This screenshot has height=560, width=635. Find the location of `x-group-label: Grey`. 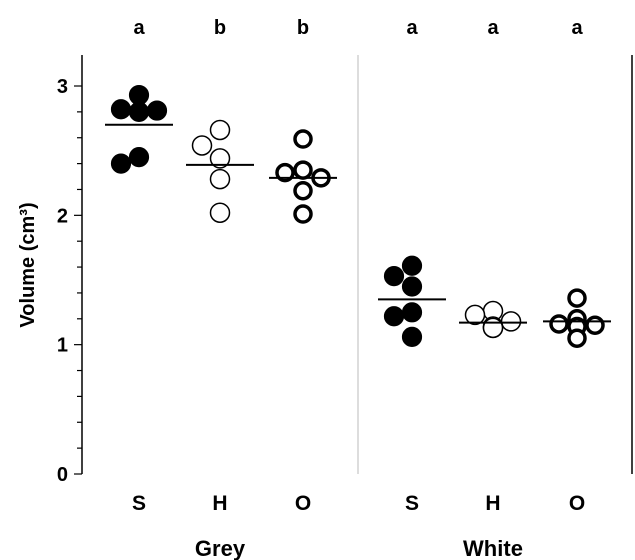

x-group-label: Grey is located at coordinates (220, 548).